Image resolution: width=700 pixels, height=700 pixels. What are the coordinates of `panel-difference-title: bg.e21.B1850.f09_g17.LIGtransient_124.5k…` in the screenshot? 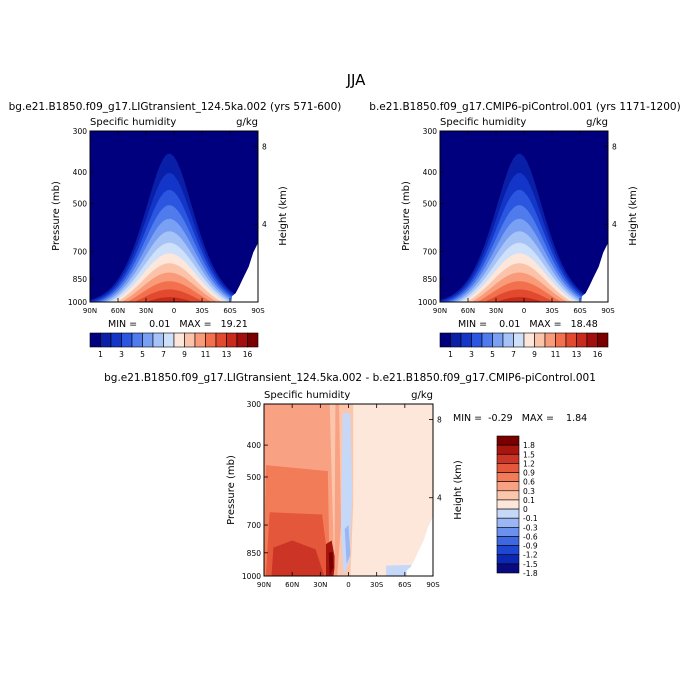 It's located at (350, 378).